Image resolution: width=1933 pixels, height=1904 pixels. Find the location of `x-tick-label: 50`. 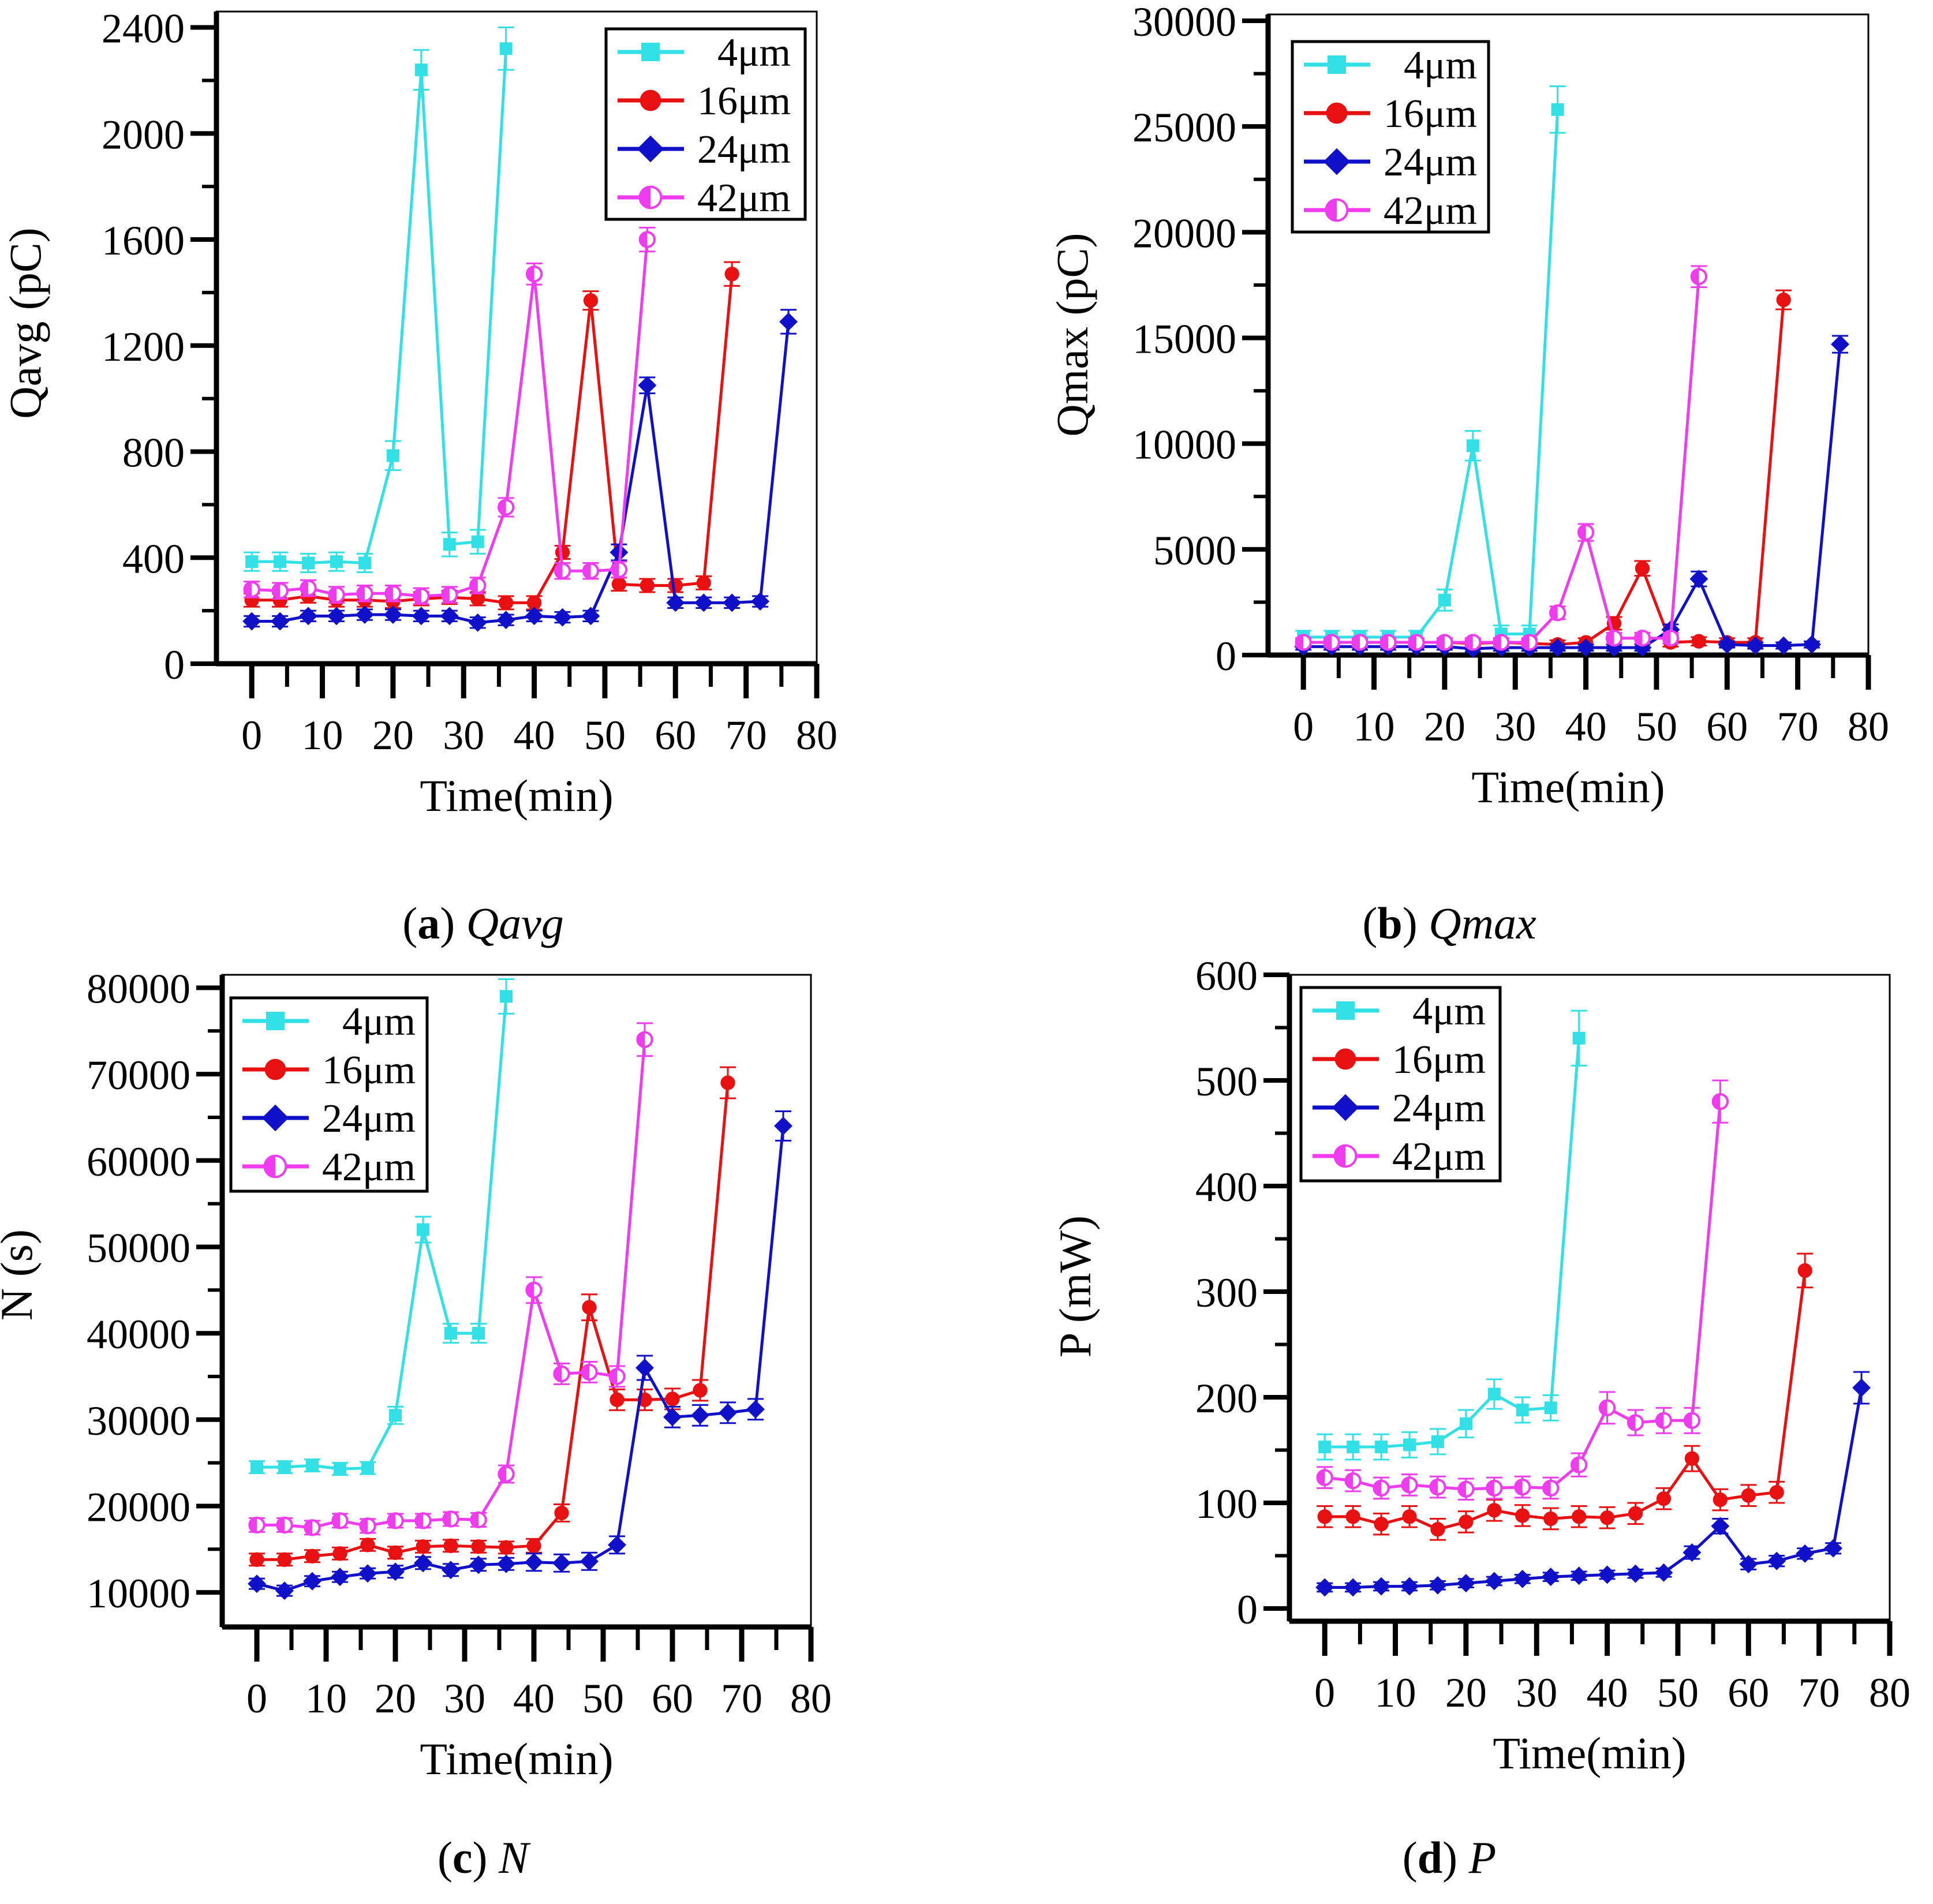

x-tick-label: 50 is located at coordinates (1656, 727).